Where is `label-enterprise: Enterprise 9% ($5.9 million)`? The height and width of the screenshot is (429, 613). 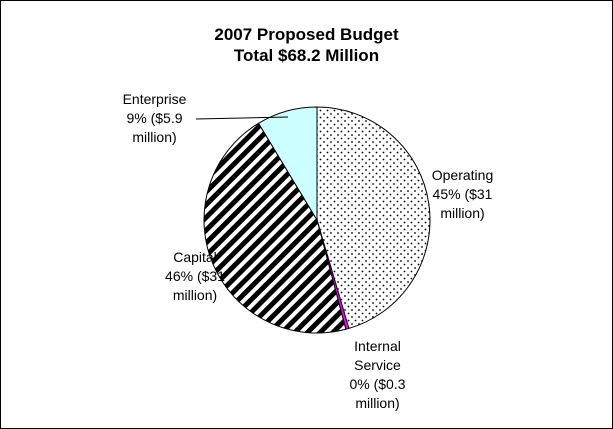
label-enterprise: Enterprise 9% ($5.9 million) is located at coordinates (154, 118).